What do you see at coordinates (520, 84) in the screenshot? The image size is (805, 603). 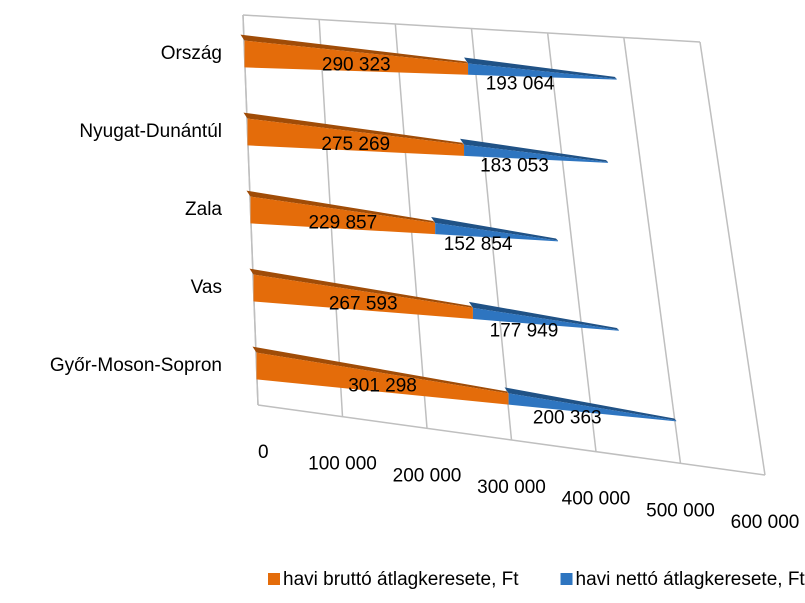 I see `data-label: 193 064` at bounding box center [520, 84].